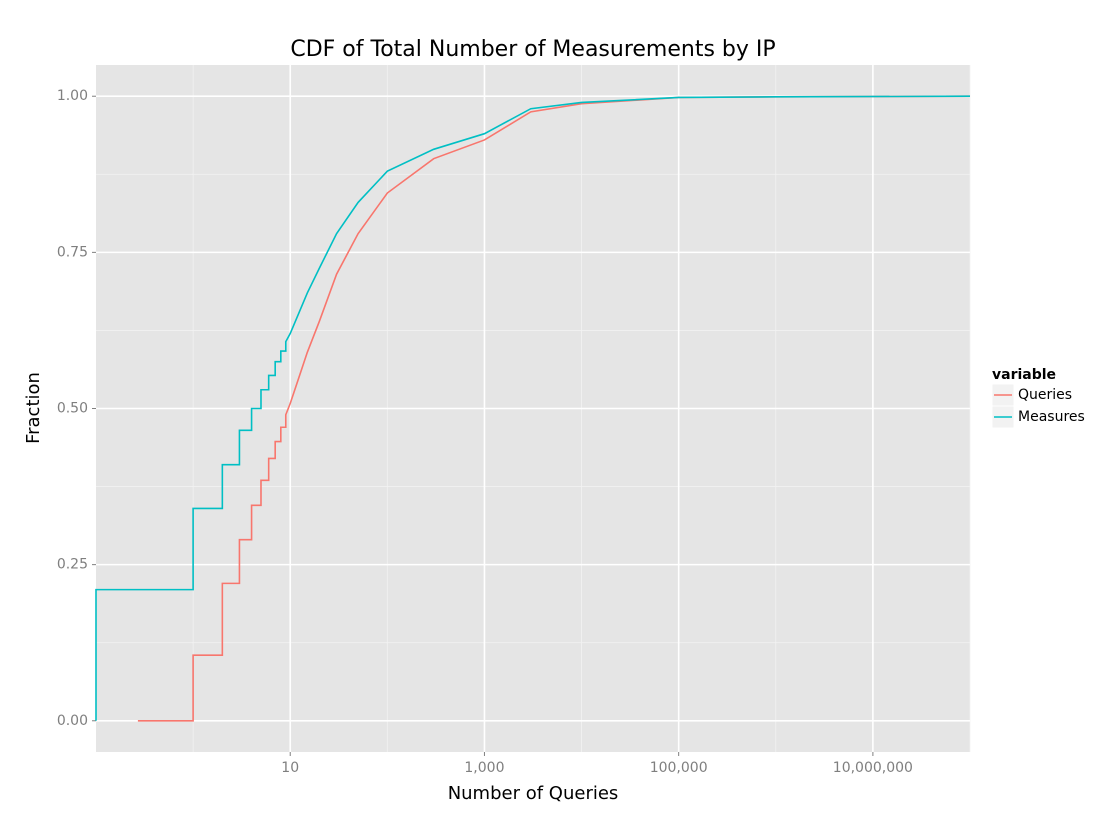  What do you see at coordinates (290, 768) in the screenshot?
I see `x-tick-label: 10` at bounding box center [290, 768].